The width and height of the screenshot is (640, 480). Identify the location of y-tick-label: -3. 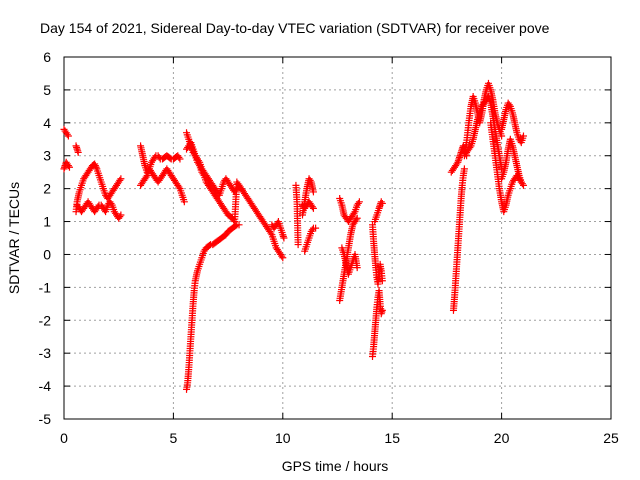
(45, 353).